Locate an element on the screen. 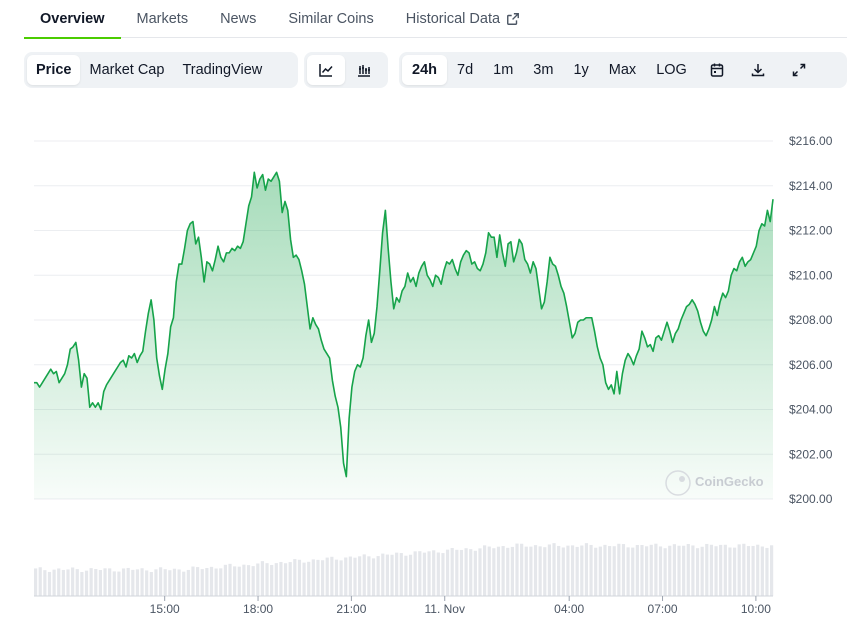 Image resolution: width=847 pixels, height=638 pixels. watermark-text: CoinGecko is located at coordinates (729, 481).